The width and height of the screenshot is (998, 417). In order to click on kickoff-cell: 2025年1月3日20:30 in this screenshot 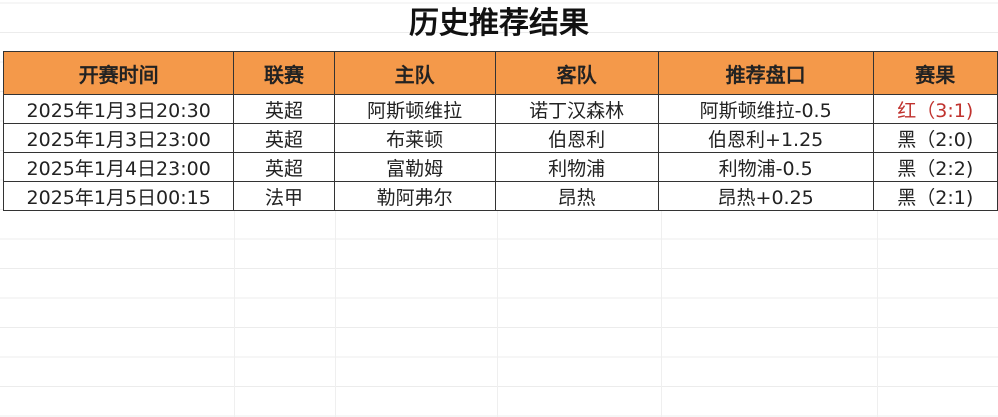, I will do `click(118, 109)`.